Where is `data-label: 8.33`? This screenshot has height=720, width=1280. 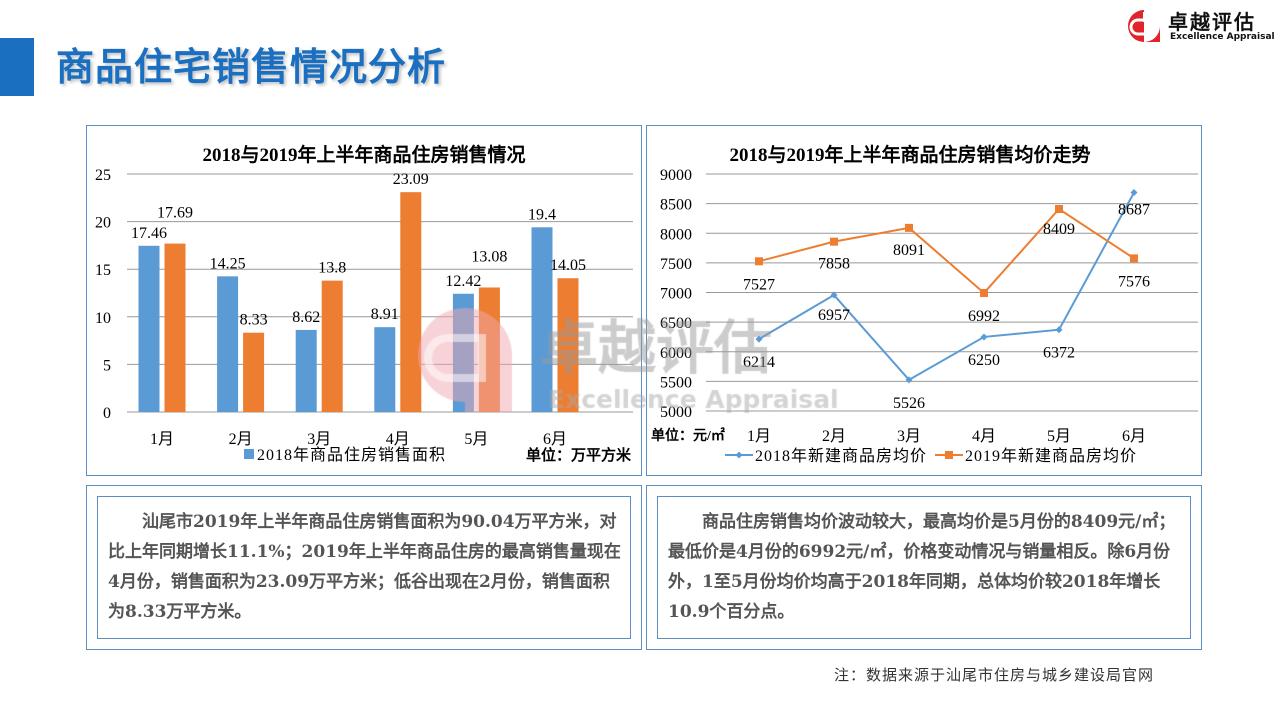
data-label: 8.33 is located at coordinates (254, 320).